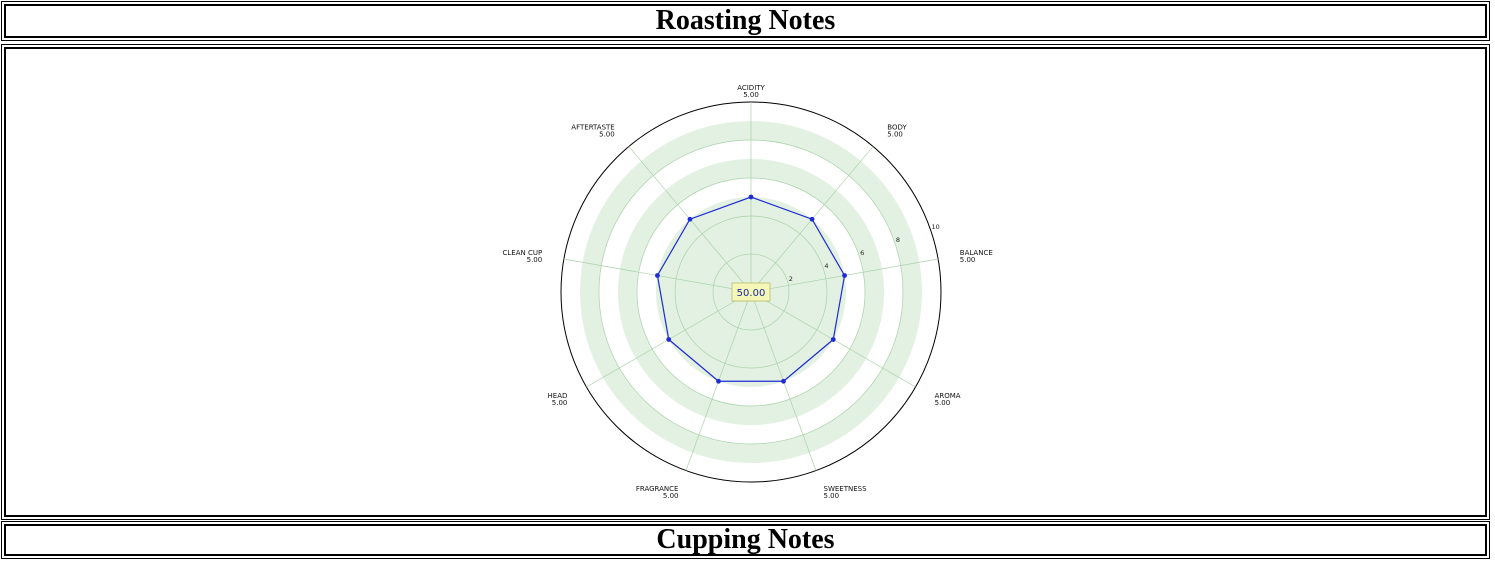  Describe the element at coordinates (948, 396) in the screenshot. I see `axis-label-aroma: AROMA` at that location.